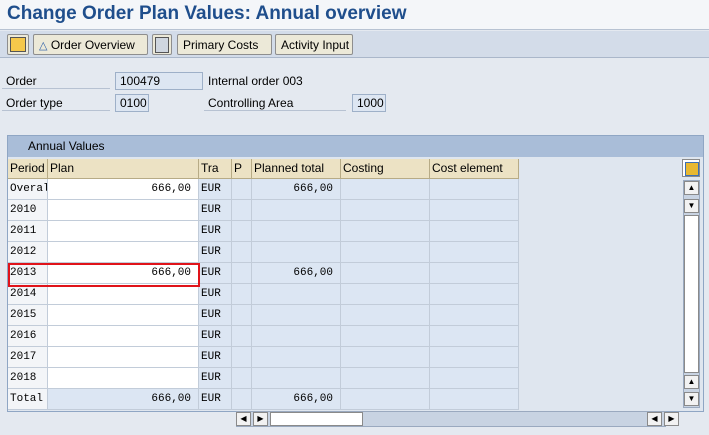 The height and width of the screenshot is (435, 709). I want to click on table-cell: 2018, so click(28, 378).